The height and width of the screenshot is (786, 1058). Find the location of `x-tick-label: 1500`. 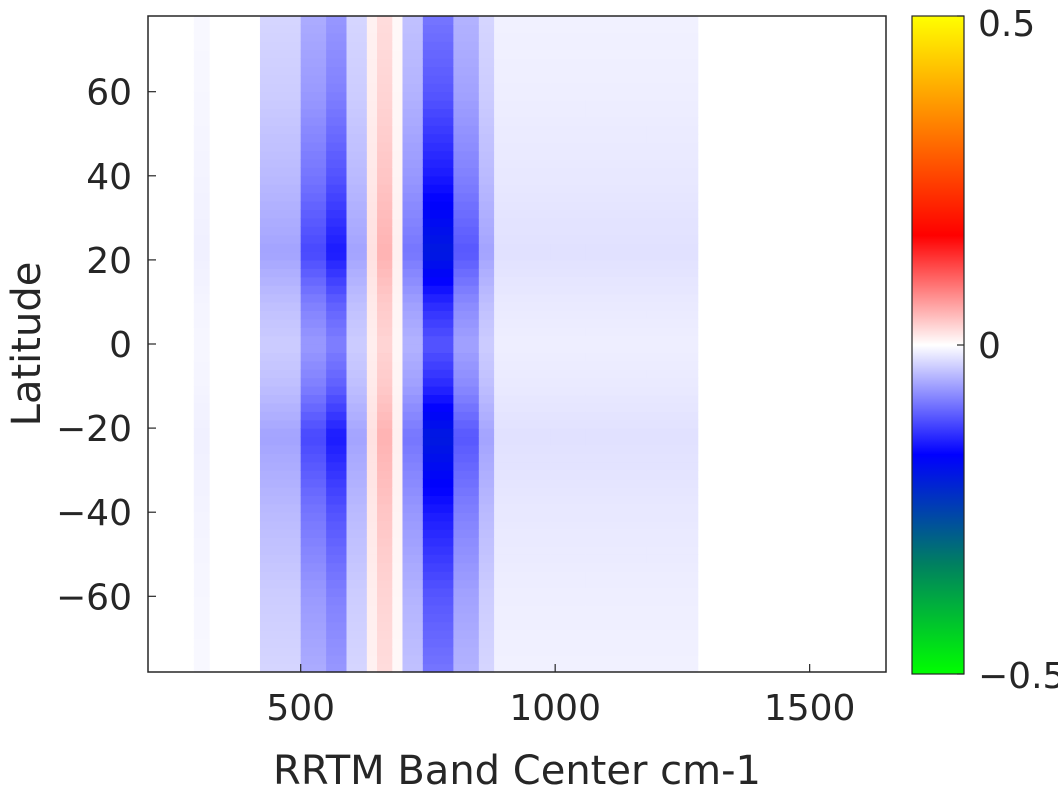

x-tick-label: 1500 is located at coordinates (810, 708).